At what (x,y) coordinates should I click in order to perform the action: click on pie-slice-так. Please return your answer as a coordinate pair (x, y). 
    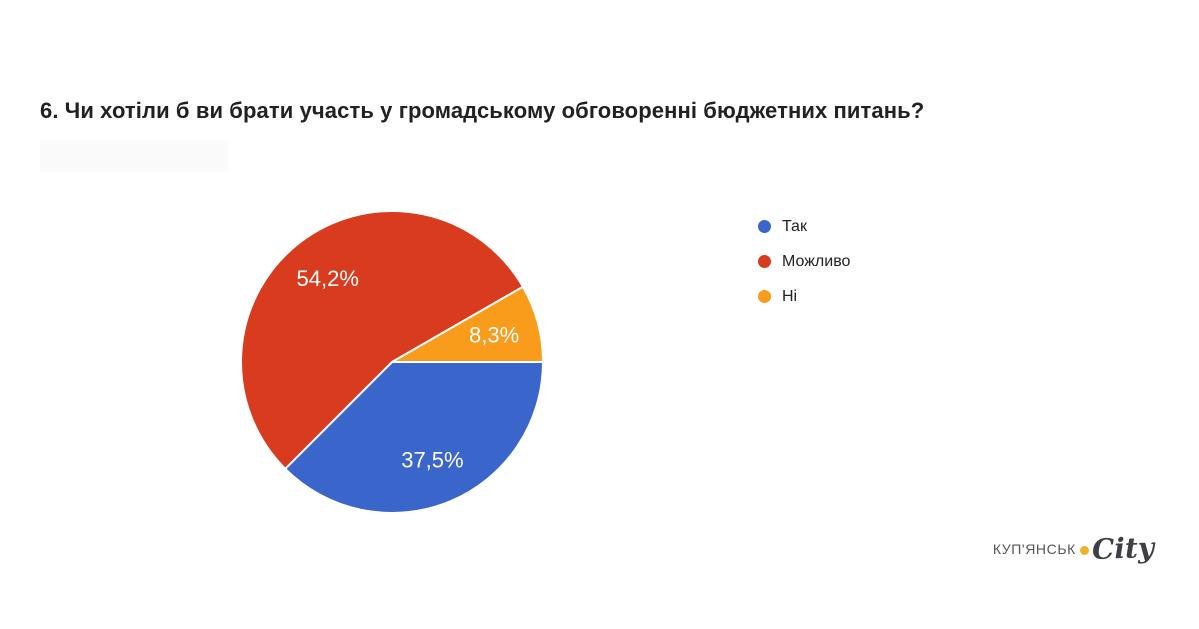
    Looking at the image, I should click on (414, 437).